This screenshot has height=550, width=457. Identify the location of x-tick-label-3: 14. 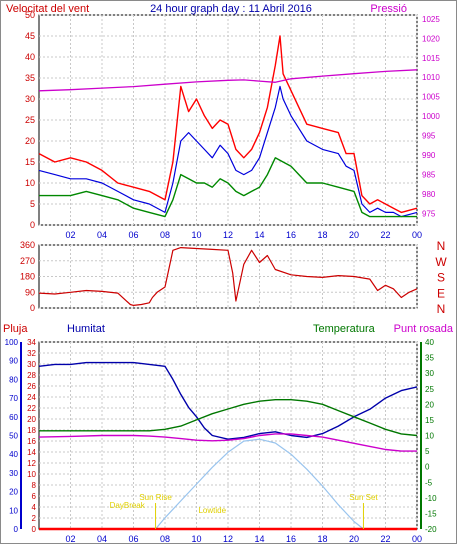
(259, 539).